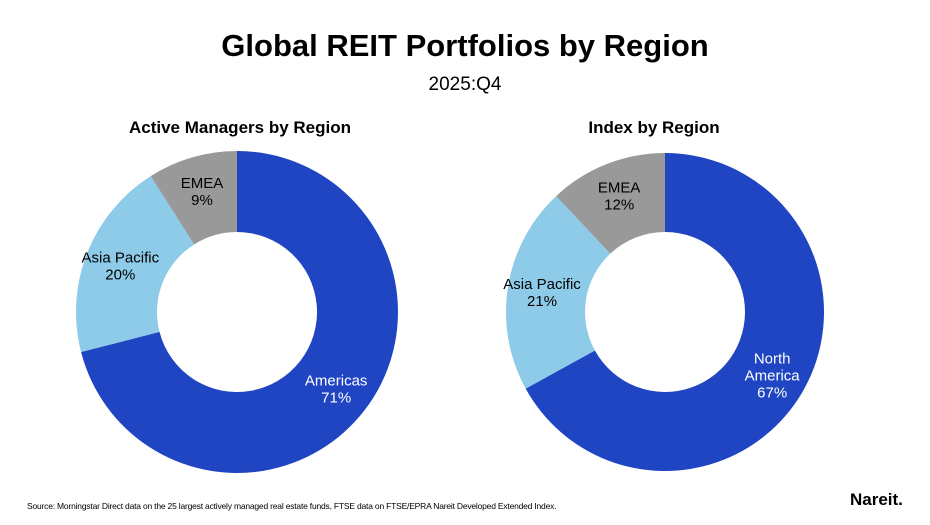  I want to click on category-label: North, so click(772, 358).